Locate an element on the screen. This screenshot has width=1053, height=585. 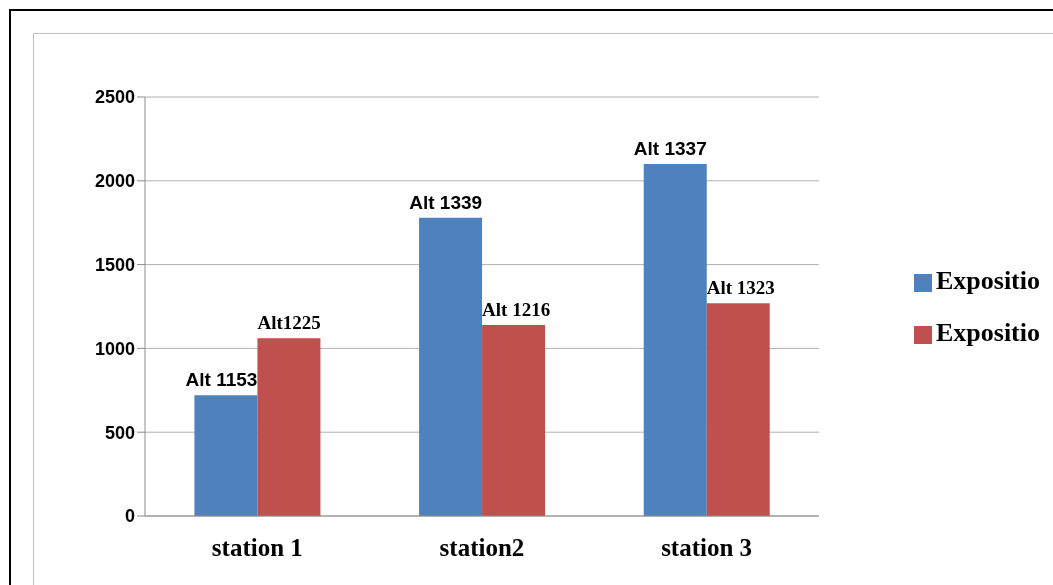
x-tick-label: station2 is located at coordinates (482, 547).